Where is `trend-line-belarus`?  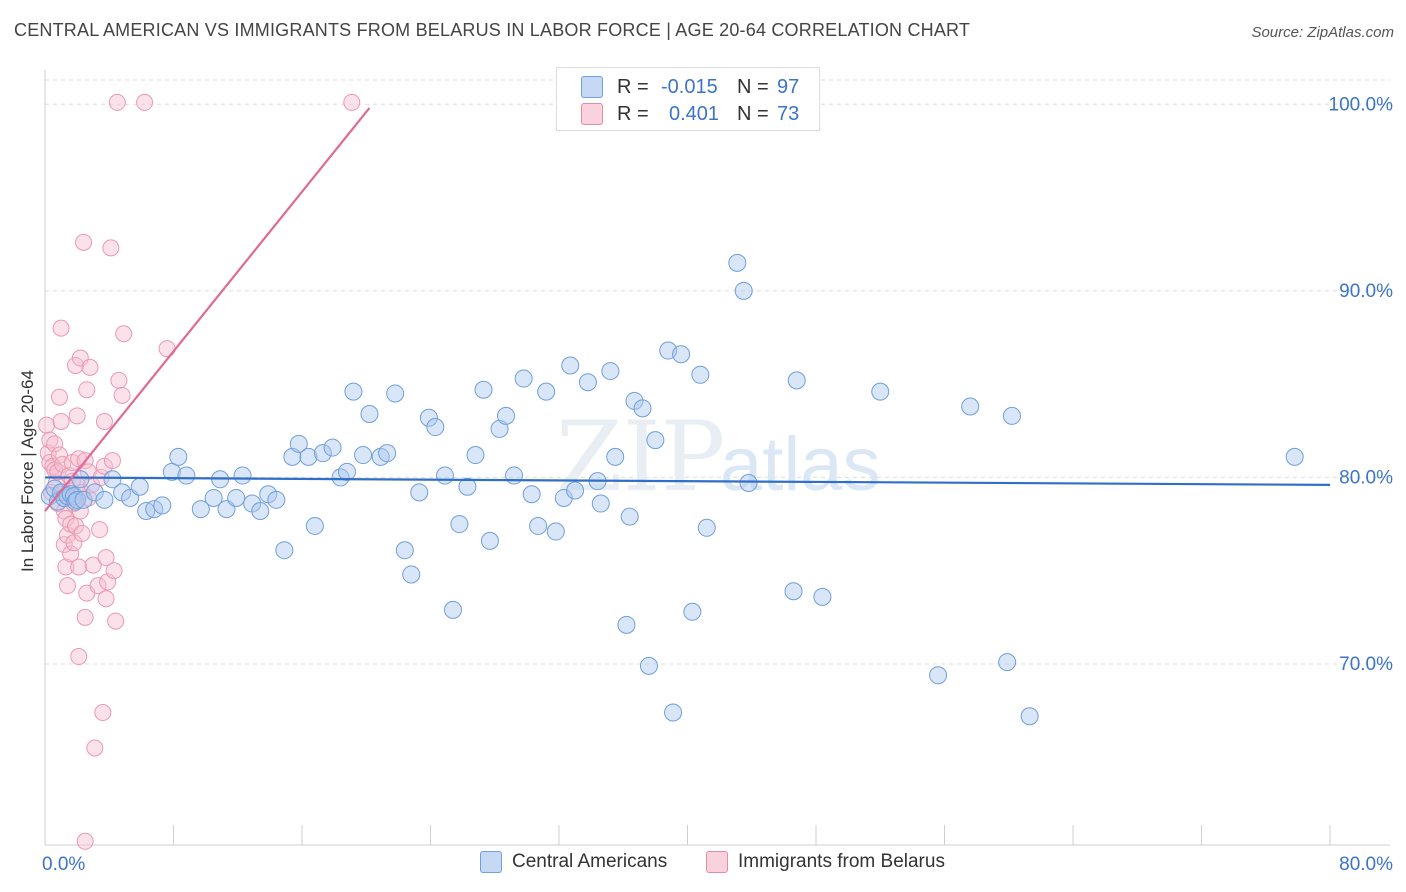 trend-line-belarus is located at coordinates (207, 309).